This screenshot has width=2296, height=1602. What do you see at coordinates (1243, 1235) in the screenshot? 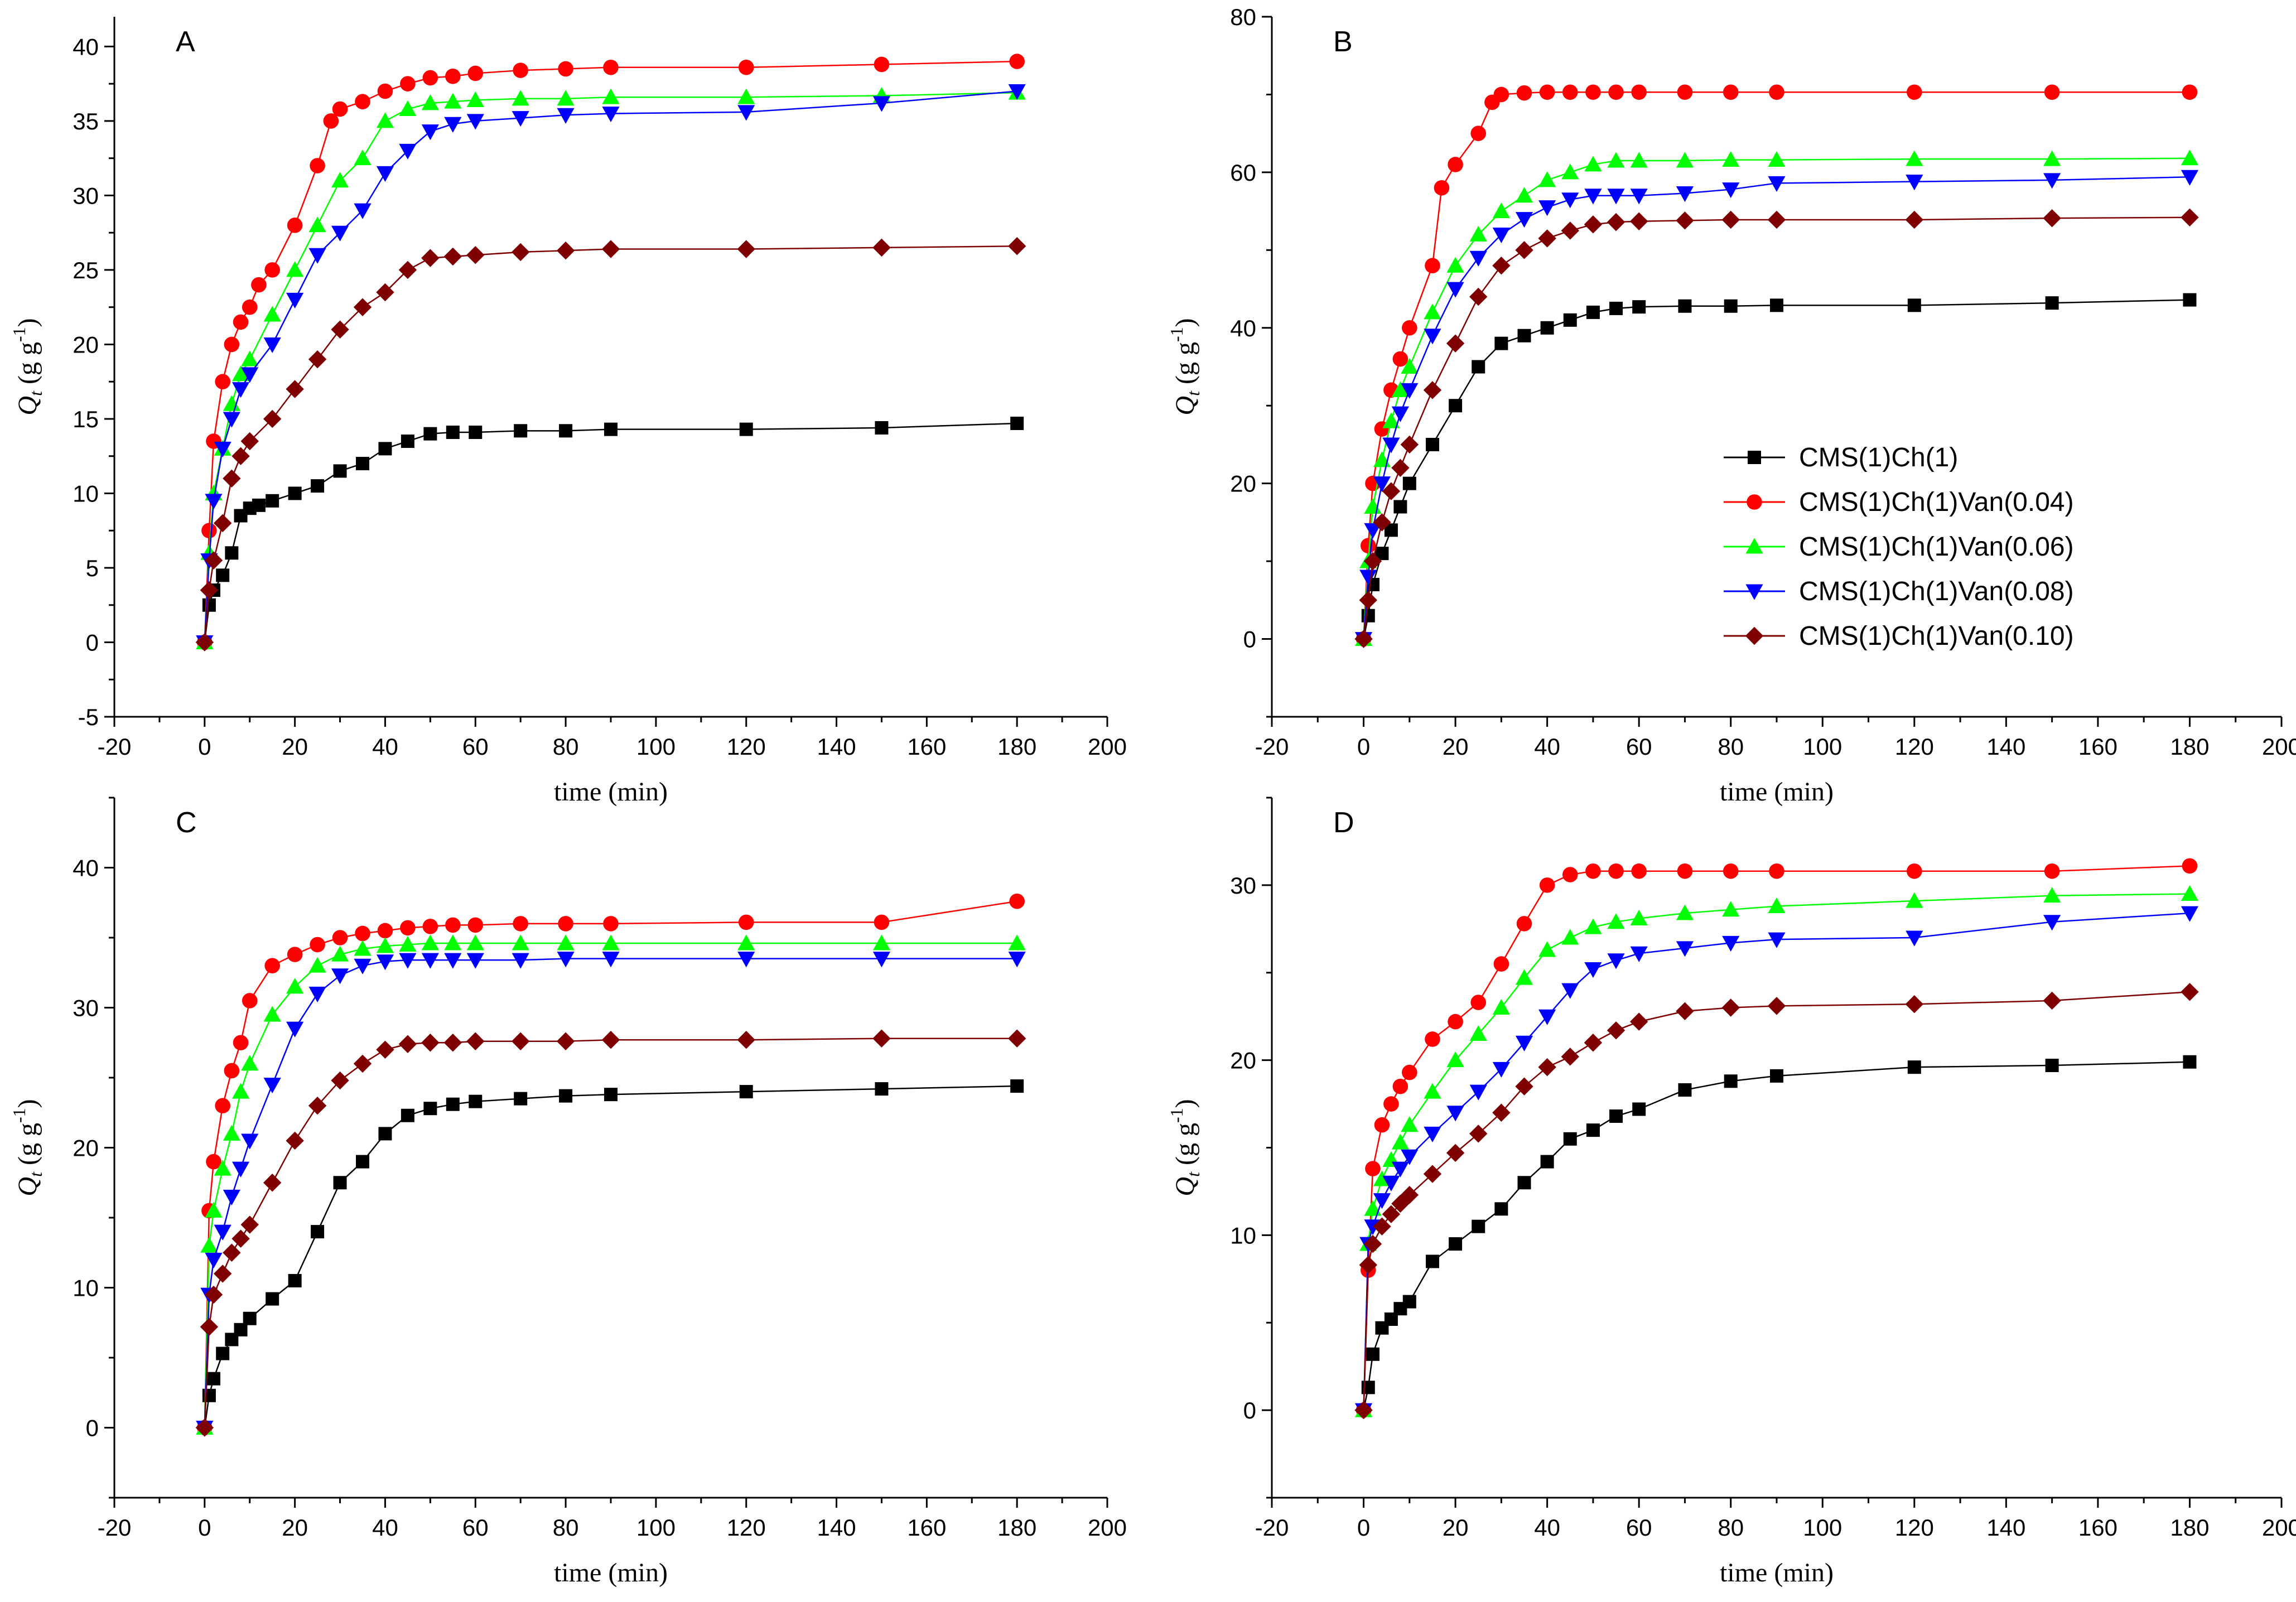
I see `y-tick-label: 10` at bounding box center [1243, 1235].